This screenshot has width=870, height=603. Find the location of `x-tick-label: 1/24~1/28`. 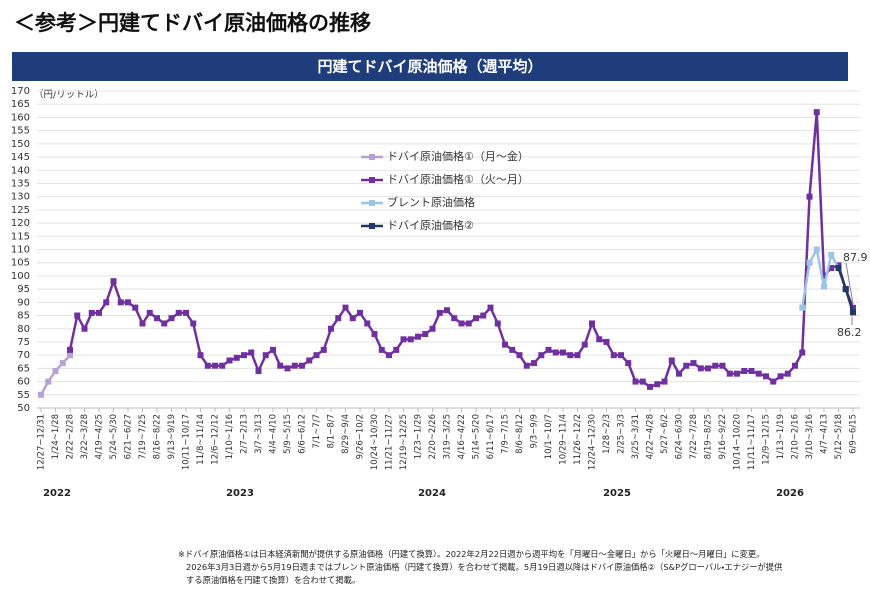

x-tick-label: 1/24~1/28 is located at coordinates (56, 436).